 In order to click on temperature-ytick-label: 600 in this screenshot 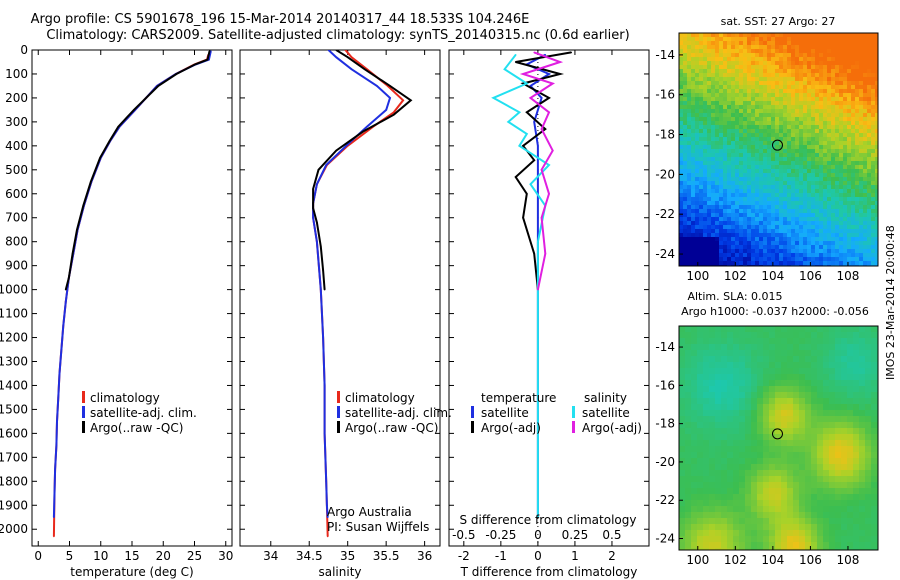, I will do `click(16, 194)`.